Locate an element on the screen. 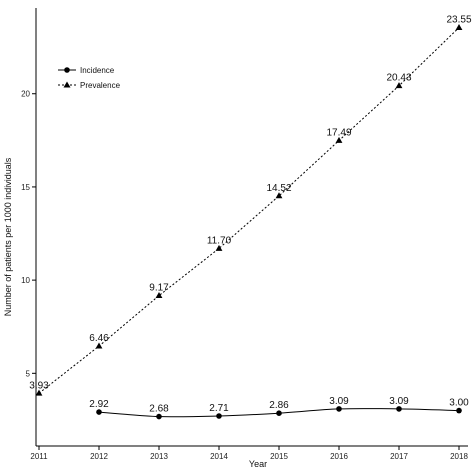  data-label-prevalence: 17.49 is located at coordinates (338, 133).